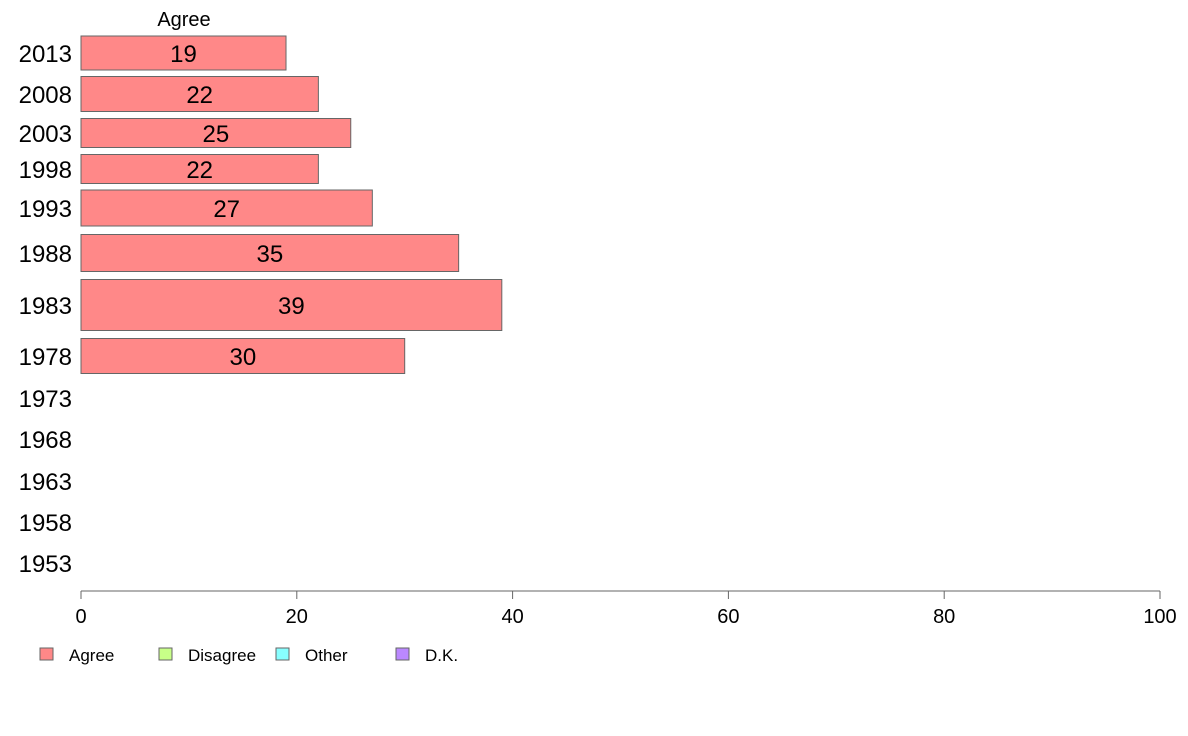 Image resolution: width=1188 pixels, height=736 pixels. What do you see at coordinates (45, 95) in the screenshot?
I see `year-label: 2008` at bounding box center [45, 95].